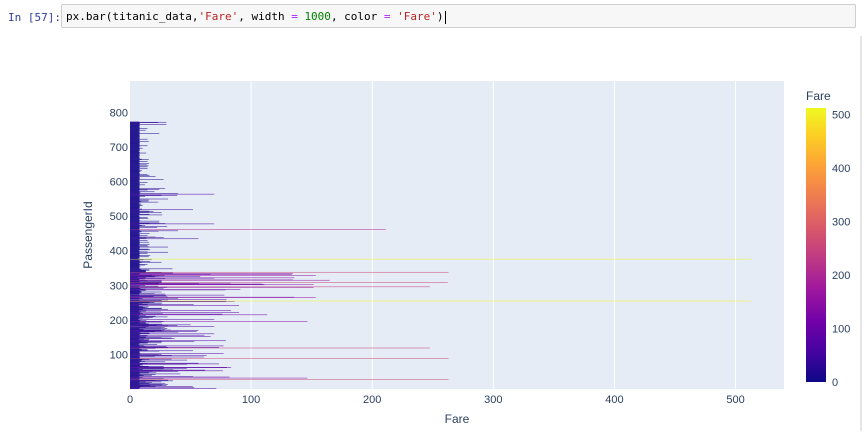  What do you see at coordinates (861, 233) in the screenshot?
I see `scrollbar-track` at bounding box center [861, 233].